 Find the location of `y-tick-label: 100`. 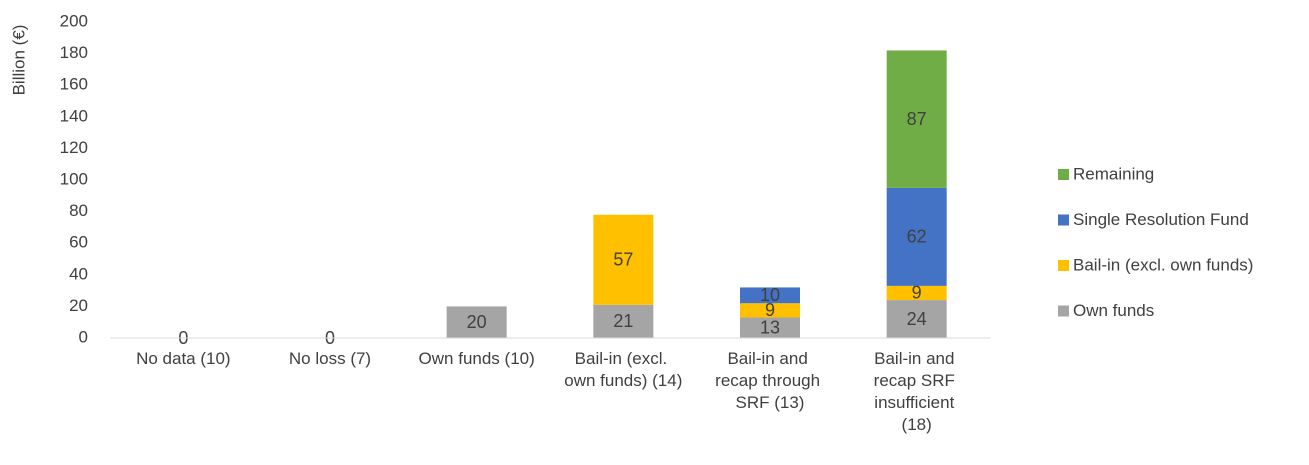

y-tick-label: 100 is located at coordinates (74, 178).